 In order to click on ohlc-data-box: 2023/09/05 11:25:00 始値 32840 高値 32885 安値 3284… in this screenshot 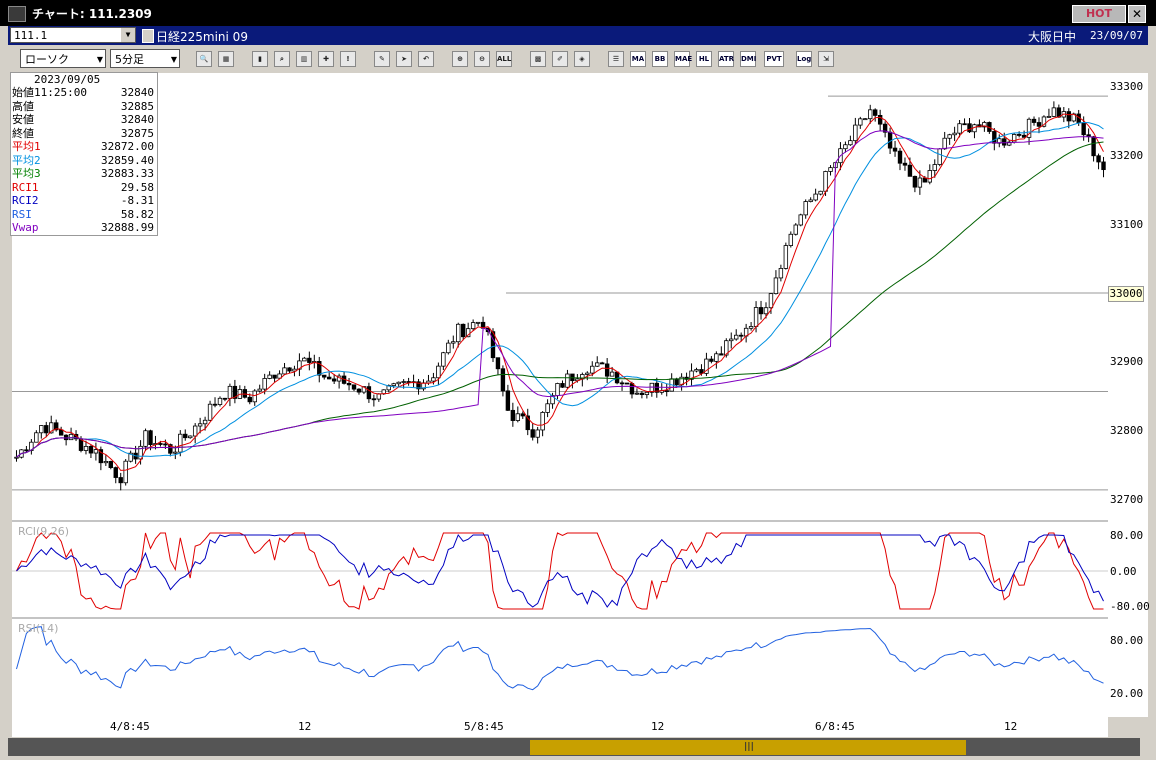, I will do `click(84, 154)`.